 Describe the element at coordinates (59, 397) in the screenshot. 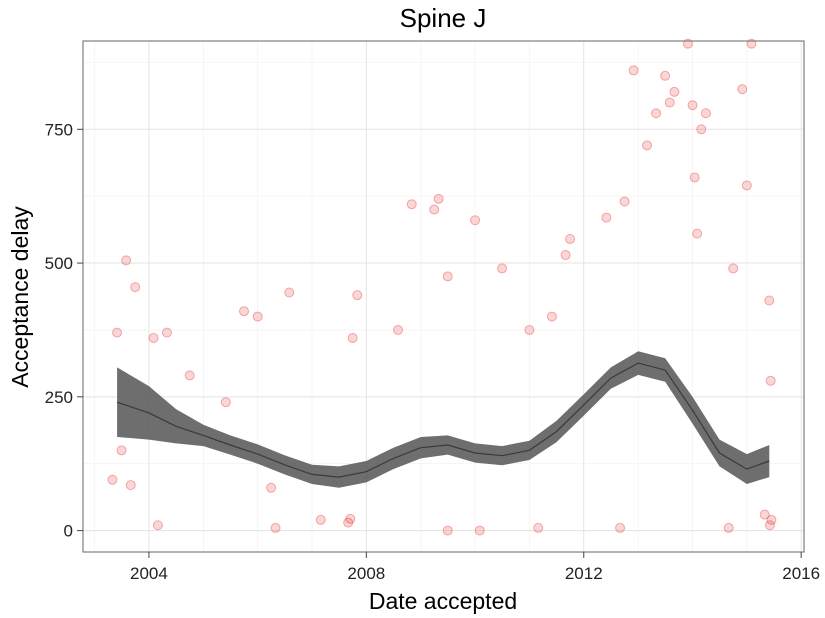

I see `y-tick-label: 250` at that location.